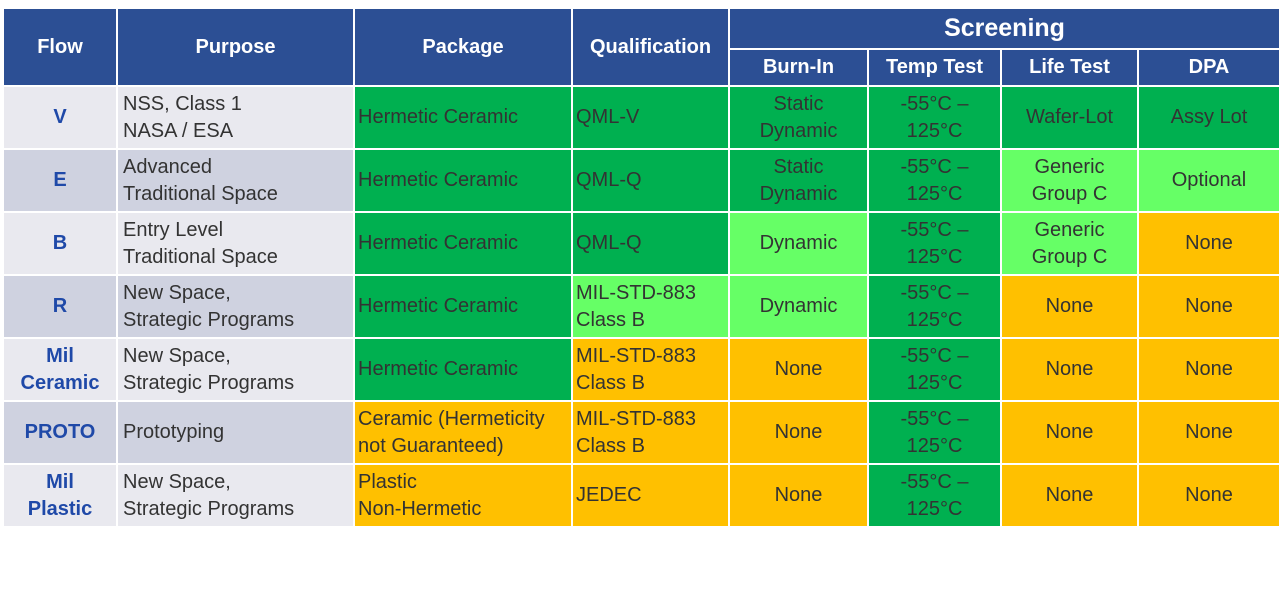 This screenshot has height=592, width=1280. I want to click on cell-qualification: QML-V, so click(650, 117).